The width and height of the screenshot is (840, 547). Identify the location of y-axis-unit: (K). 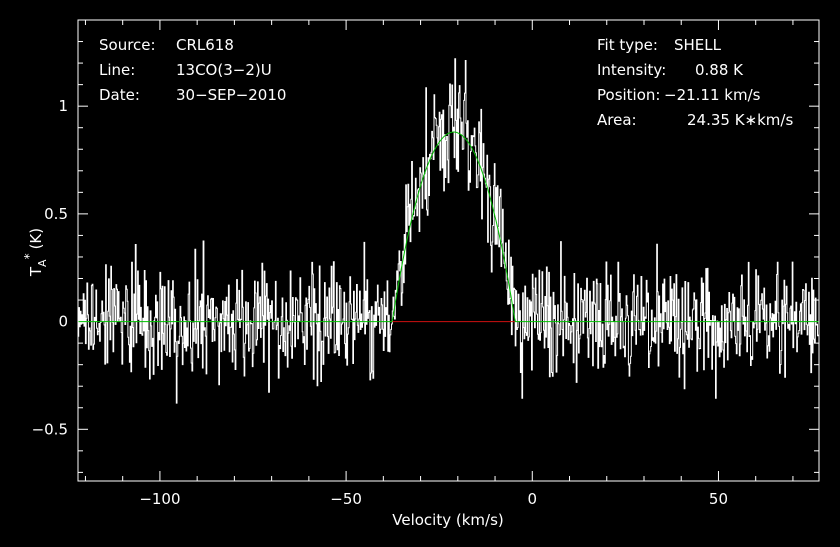
(36, 239).